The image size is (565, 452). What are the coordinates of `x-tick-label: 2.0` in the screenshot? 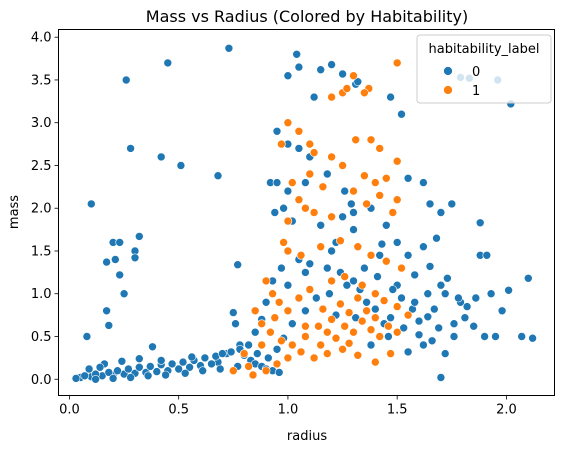 It's located at (506, 410).